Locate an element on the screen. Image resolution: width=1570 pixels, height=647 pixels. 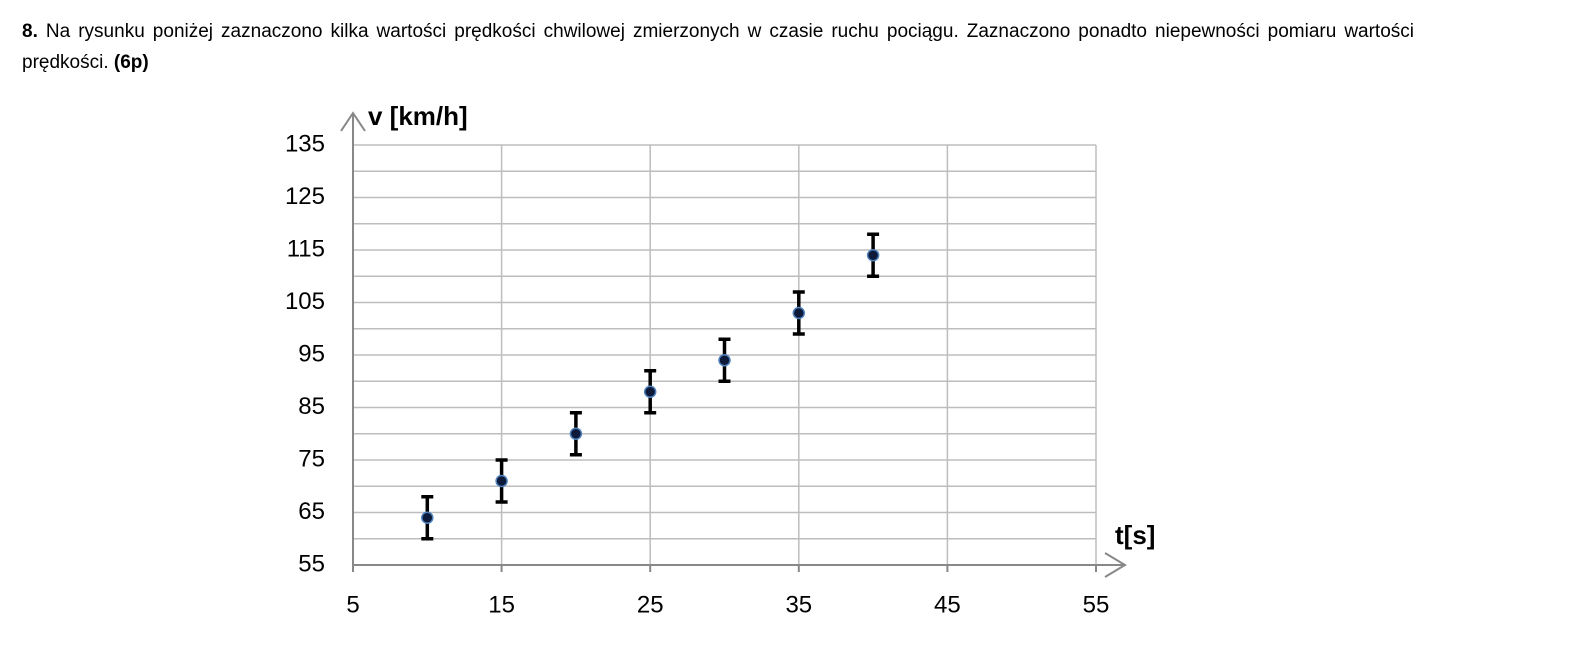
y-tick-label: 115 is located at coordinates (306, 248).